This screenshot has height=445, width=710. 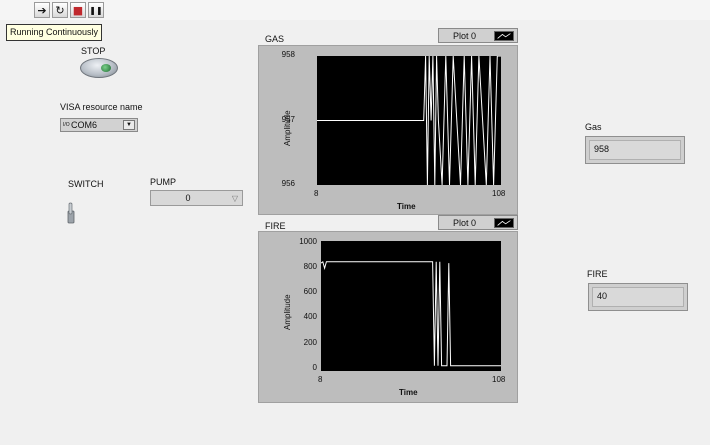 What do you see at coordinates (465, 223) in the screenshot?
I see `fire-legend-label: Plot 0` at bounding box center [465, 223].